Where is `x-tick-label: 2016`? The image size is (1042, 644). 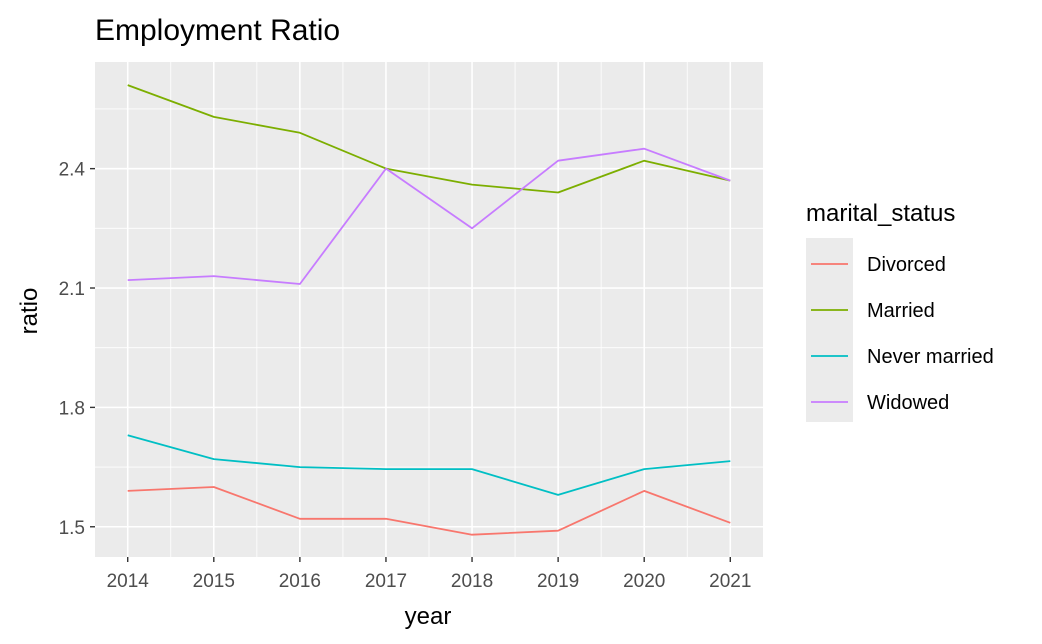 x-tick-label: 2016 is located at coordinates (300, 581).